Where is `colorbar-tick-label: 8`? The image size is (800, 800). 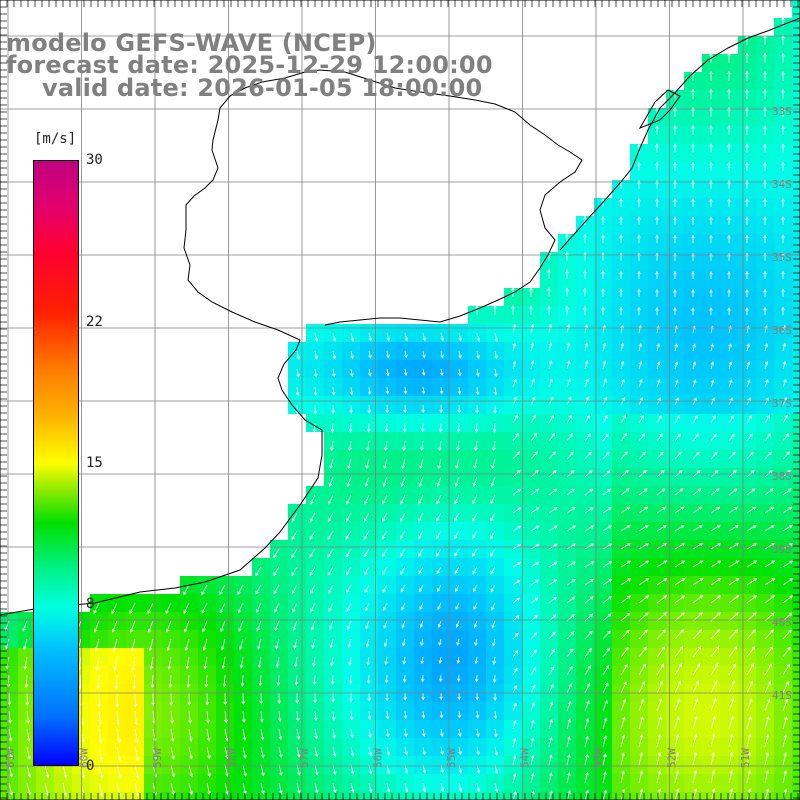
colorbar-tick-label: 8 is located at coordinates (90, 604).